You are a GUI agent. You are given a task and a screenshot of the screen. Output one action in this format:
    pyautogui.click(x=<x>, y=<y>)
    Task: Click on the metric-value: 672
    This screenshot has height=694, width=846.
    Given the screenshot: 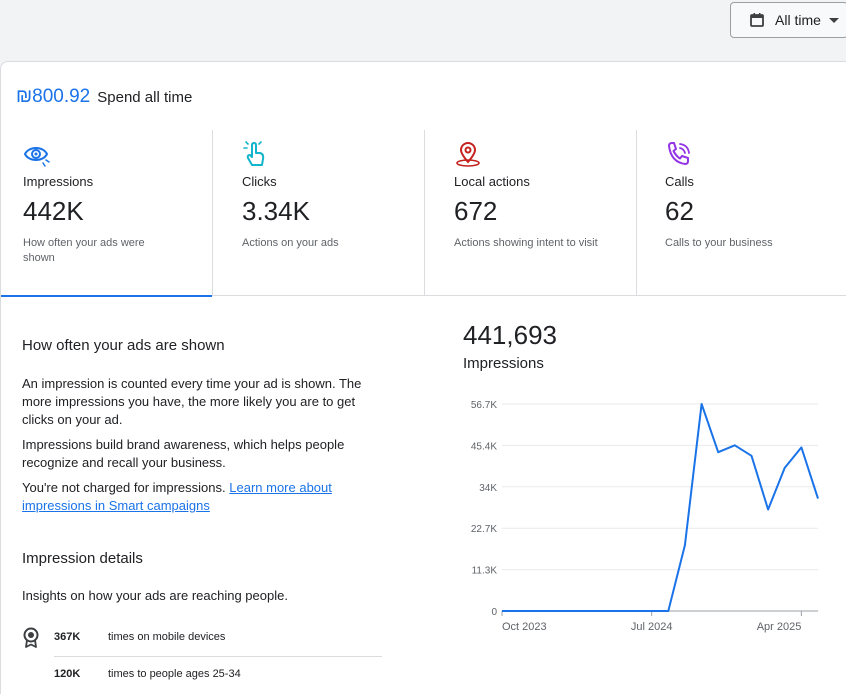 What is the action you would take?
    pyautogui.click(x=476, y=211)
    